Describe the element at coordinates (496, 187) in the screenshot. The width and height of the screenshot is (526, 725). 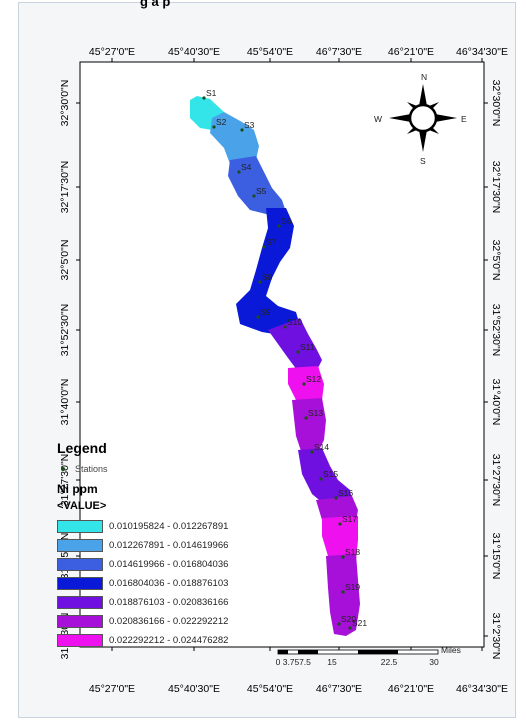
I see `latitude-label-right: 32°17'30"N` at that location.